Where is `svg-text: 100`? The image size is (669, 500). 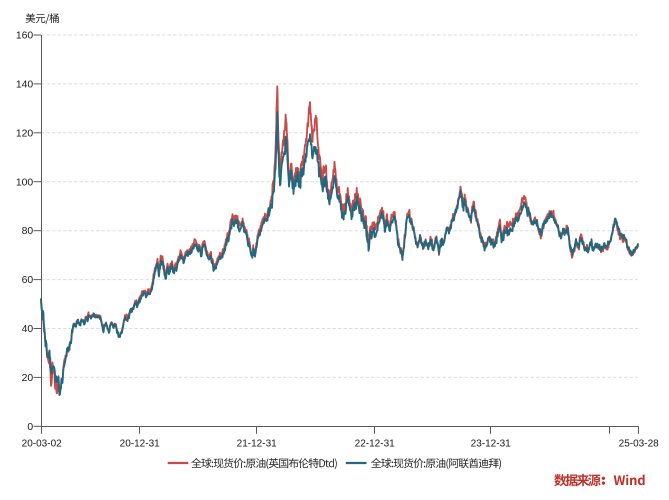
svg-text: 100 is located at coordinates (25, 182).